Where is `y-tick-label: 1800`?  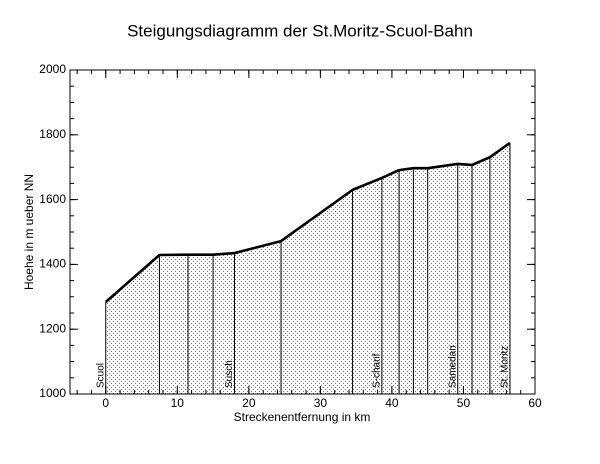 y-tick-label: 1800 is located at coordinates (52, 134).